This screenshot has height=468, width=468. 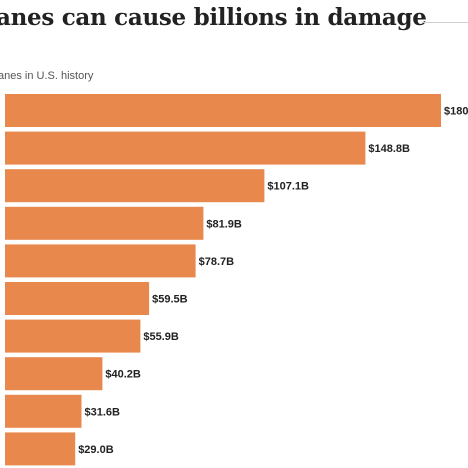 What do you see at coordinates (217, 262) in the screenshot?
I see `bar-value-label: $78.7B` at bounding box center [217, 262].